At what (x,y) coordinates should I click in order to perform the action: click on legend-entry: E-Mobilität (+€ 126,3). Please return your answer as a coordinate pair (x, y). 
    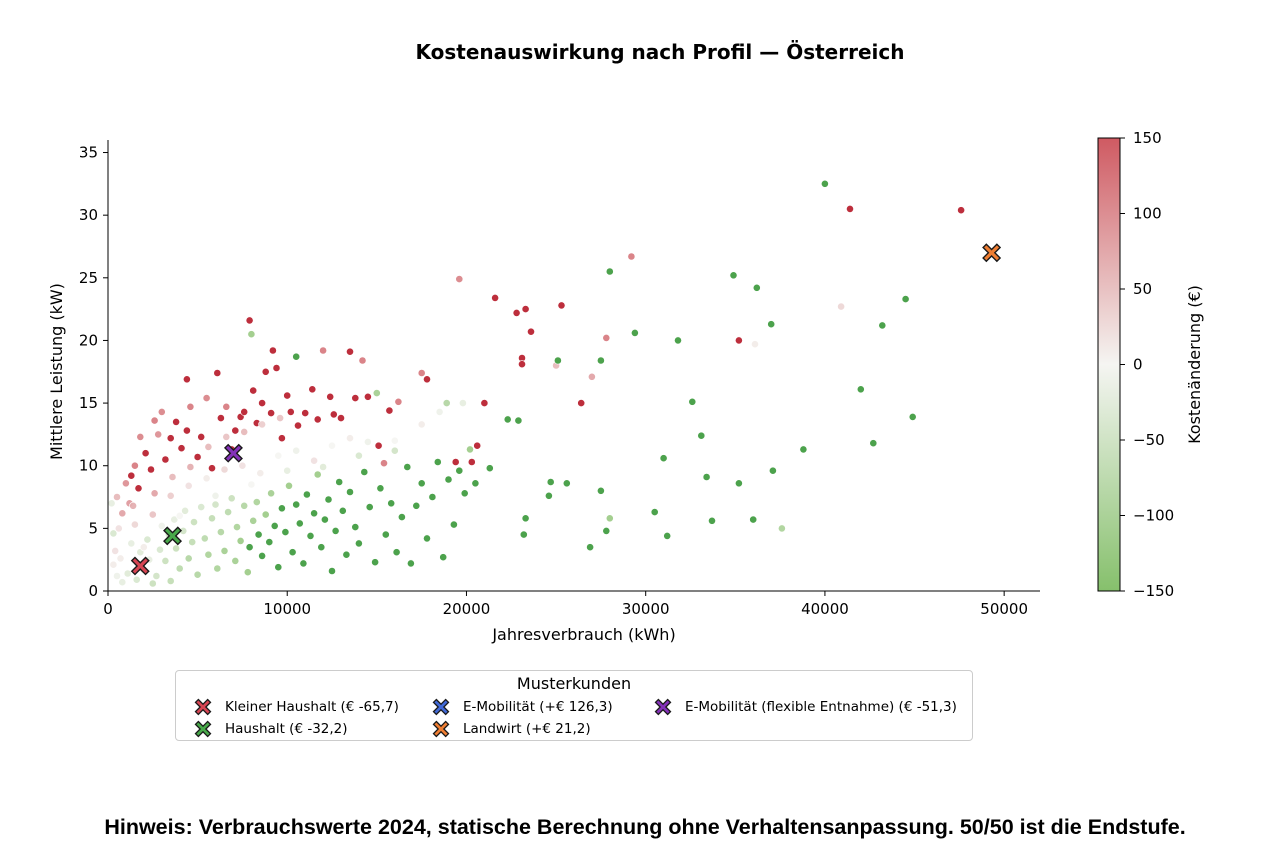
    Looking at the image, I should click on (521, 707).